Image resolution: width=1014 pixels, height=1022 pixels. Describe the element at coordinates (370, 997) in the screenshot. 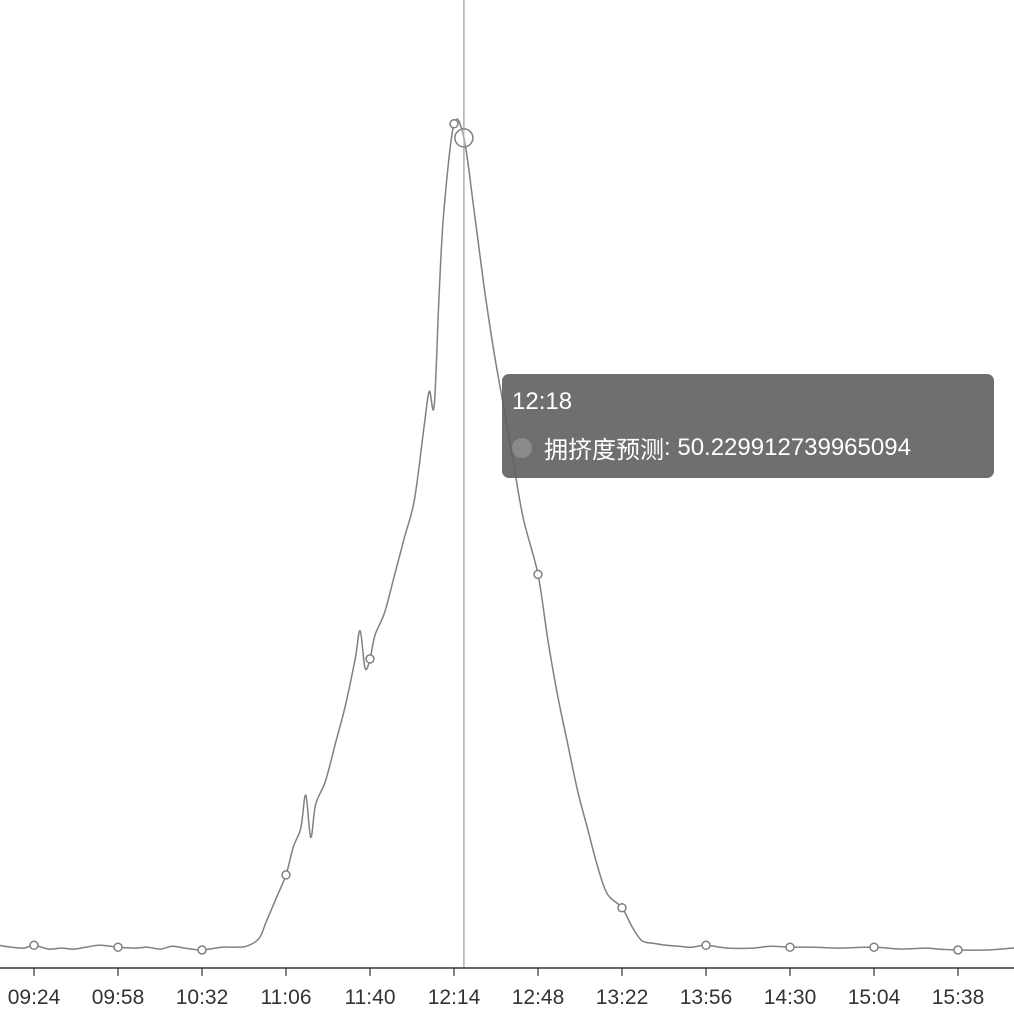

I see `x-tick-label: 11:40` at that location.